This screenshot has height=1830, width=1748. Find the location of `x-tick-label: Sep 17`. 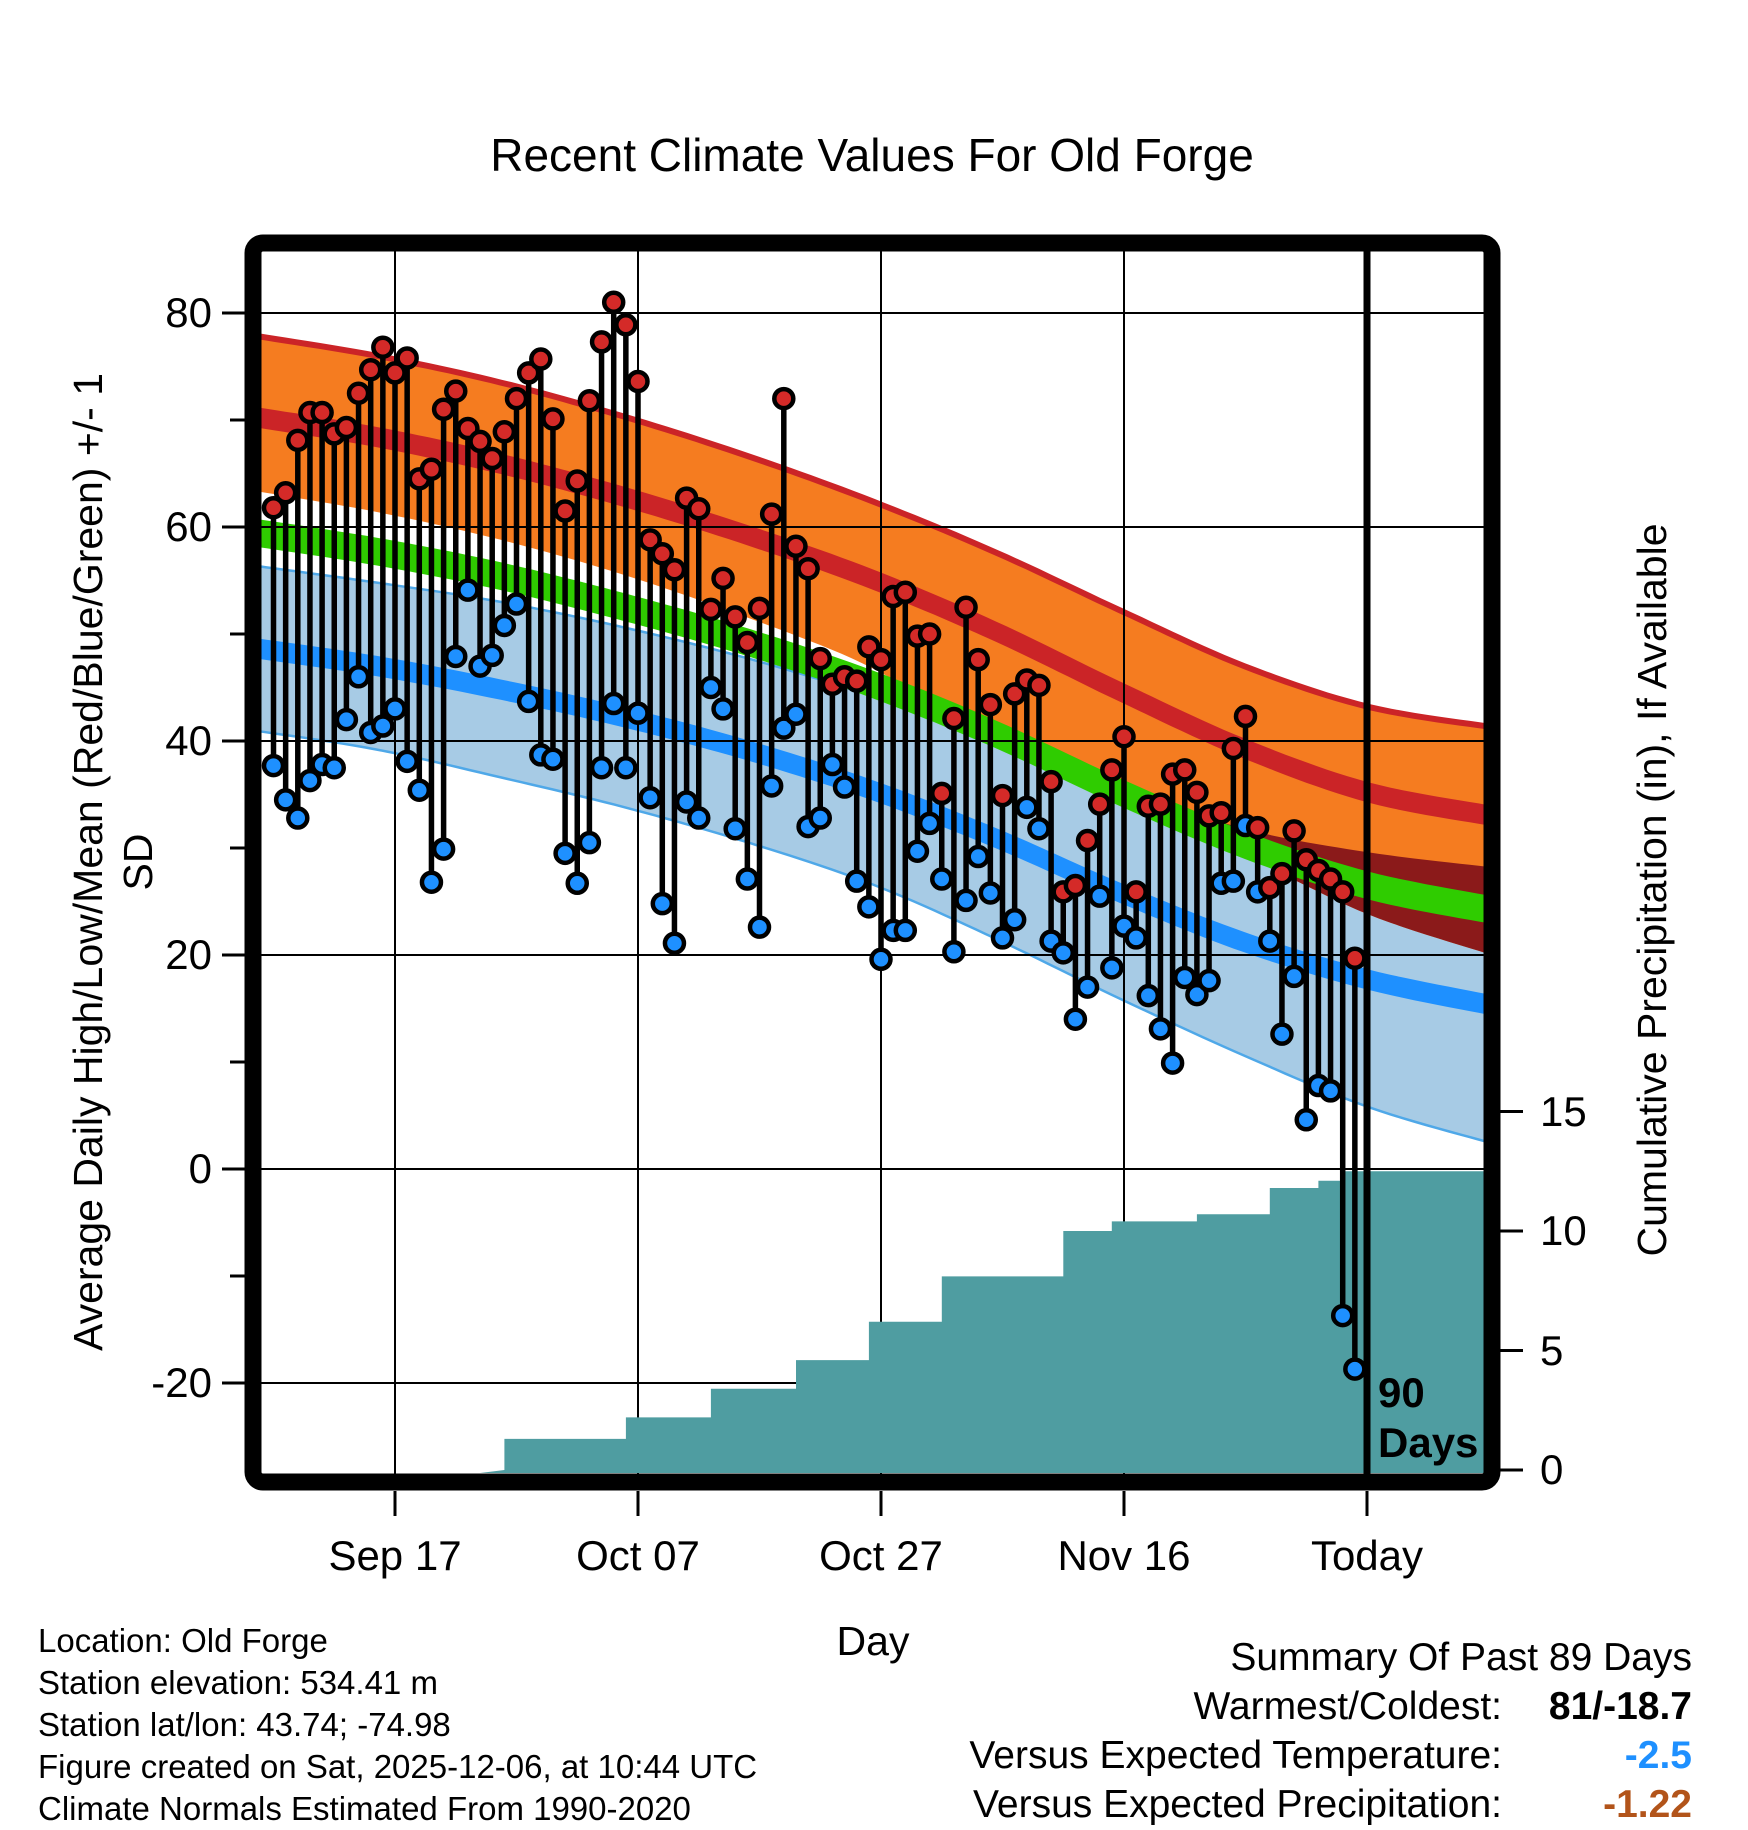

x-tick-label: Sep 17 is located at coordinates (395, 1555).